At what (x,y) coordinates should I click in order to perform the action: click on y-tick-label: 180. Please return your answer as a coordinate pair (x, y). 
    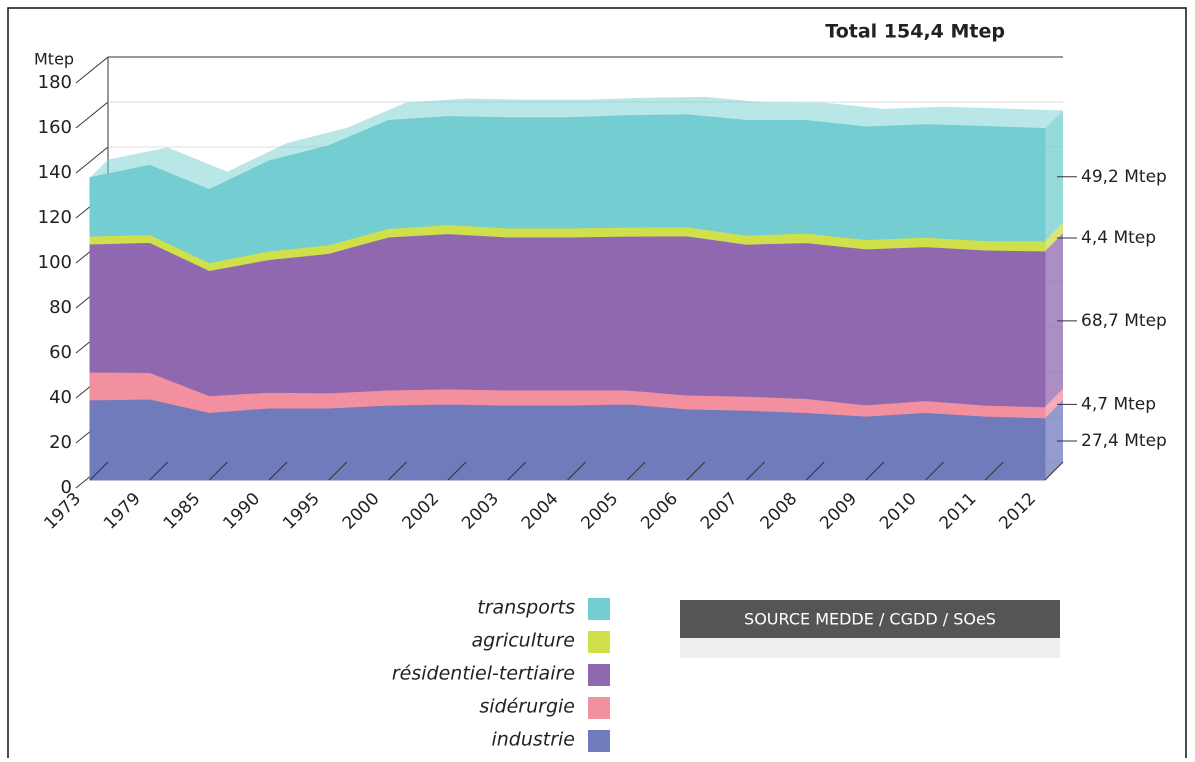
    Looking at the image, I should click on (55, 82).